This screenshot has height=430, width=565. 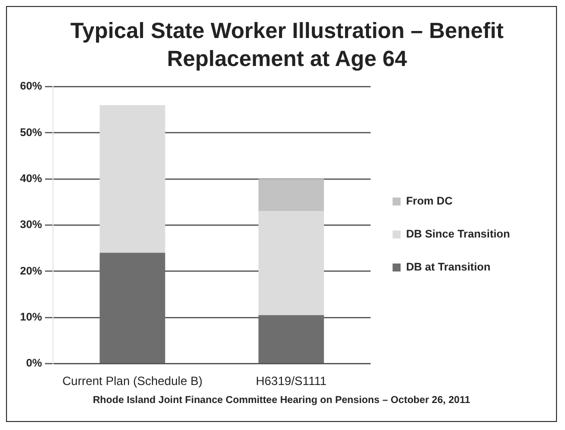 I want to click on y-tick-label: 10%, so click(x=31, y=317).